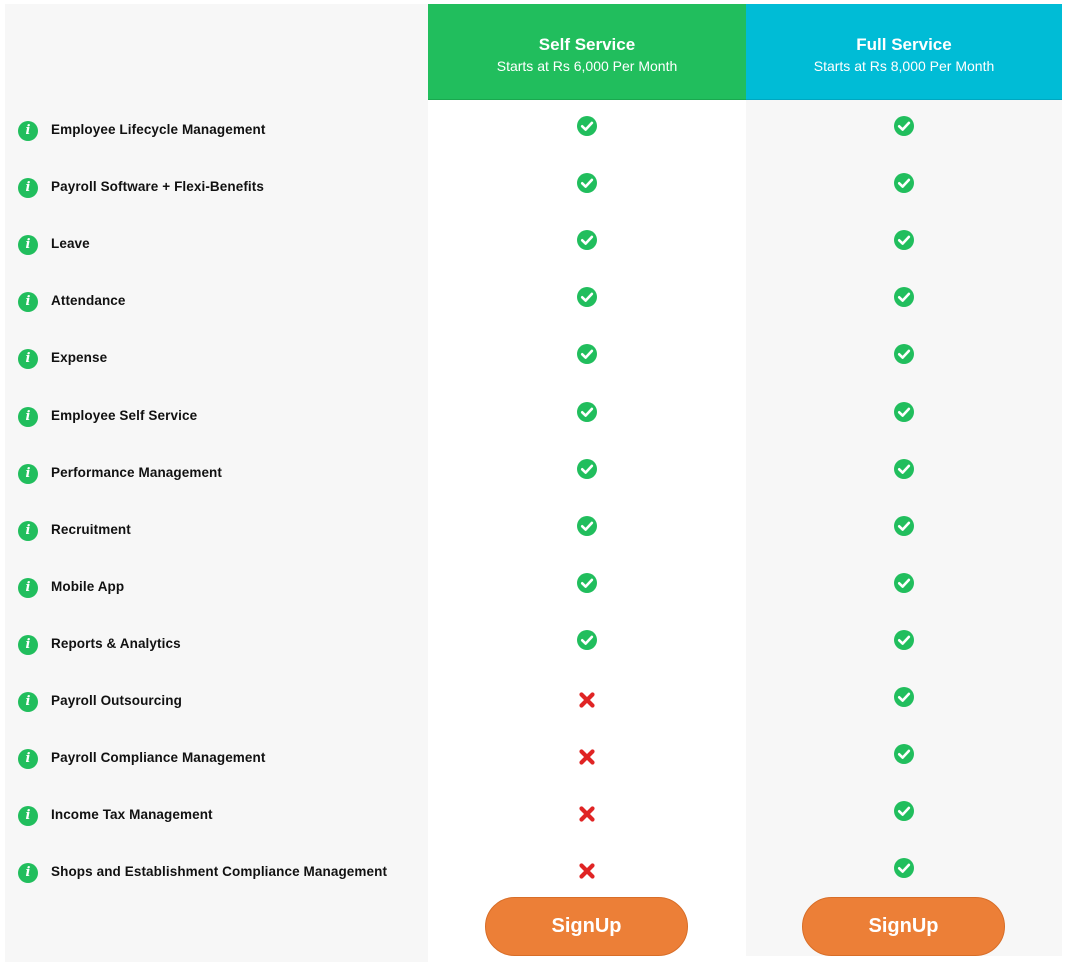 This screenshot has height=974, width=1070. What do you see at coordinates (79, 358) in the screenshot?
I see `feature-label: Expense` at bounding box center [79, 358].